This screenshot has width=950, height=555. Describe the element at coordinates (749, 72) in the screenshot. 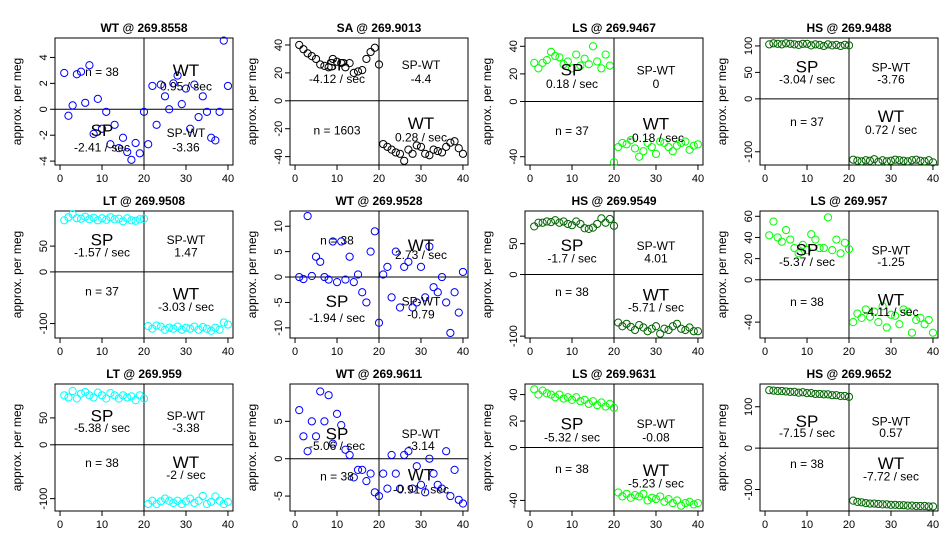

I see `y-tick-label: 50` at that location.